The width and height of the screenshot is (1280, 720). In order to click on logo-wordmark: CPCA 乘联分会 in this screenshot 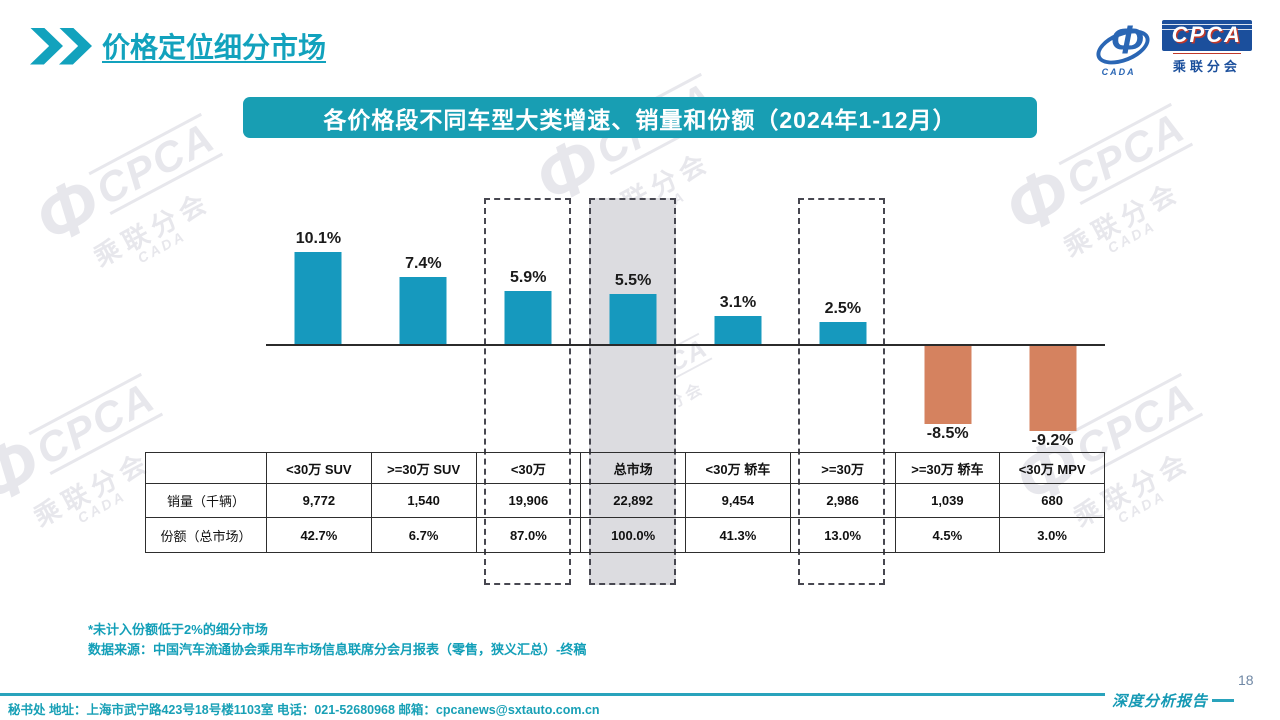, I will do `click(1206, 47)`.